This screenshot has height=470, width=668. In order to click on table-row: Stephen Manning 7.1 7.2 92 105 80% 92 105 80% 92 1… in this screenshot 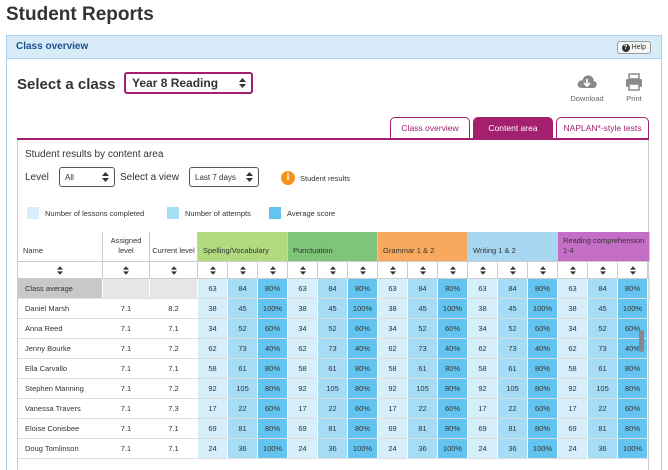, I will do `click(334, 389)`.